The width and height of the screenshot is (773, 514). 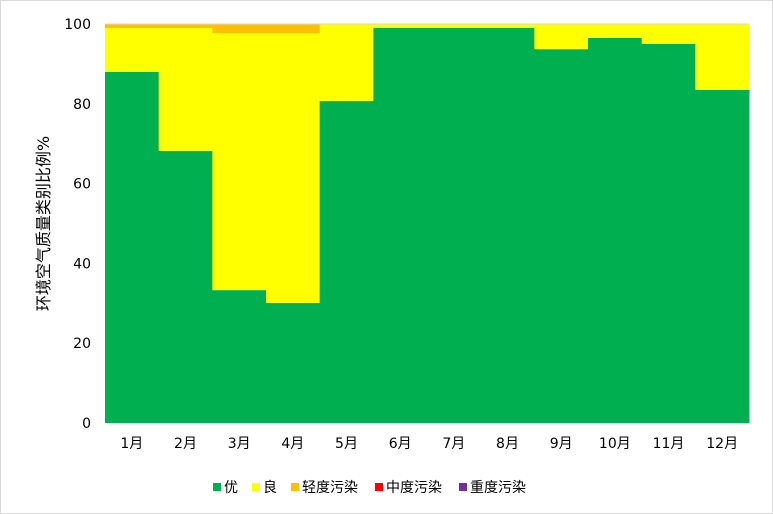 What do you see at coordinates (185, 26) in the screenshot?
I see `bar-segment-2月-轻度污染` at bounding box center [185, 26].